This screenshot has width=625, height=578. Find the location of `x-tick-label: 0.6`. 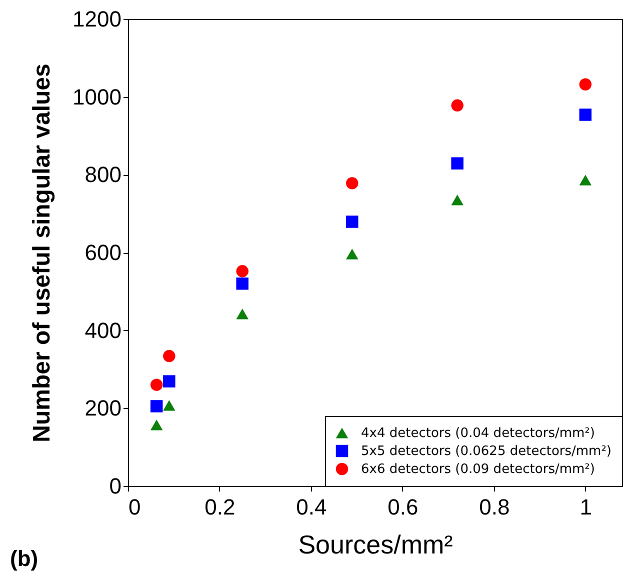

x-tick-label: 0.6 is located at coordinates (403, 507).